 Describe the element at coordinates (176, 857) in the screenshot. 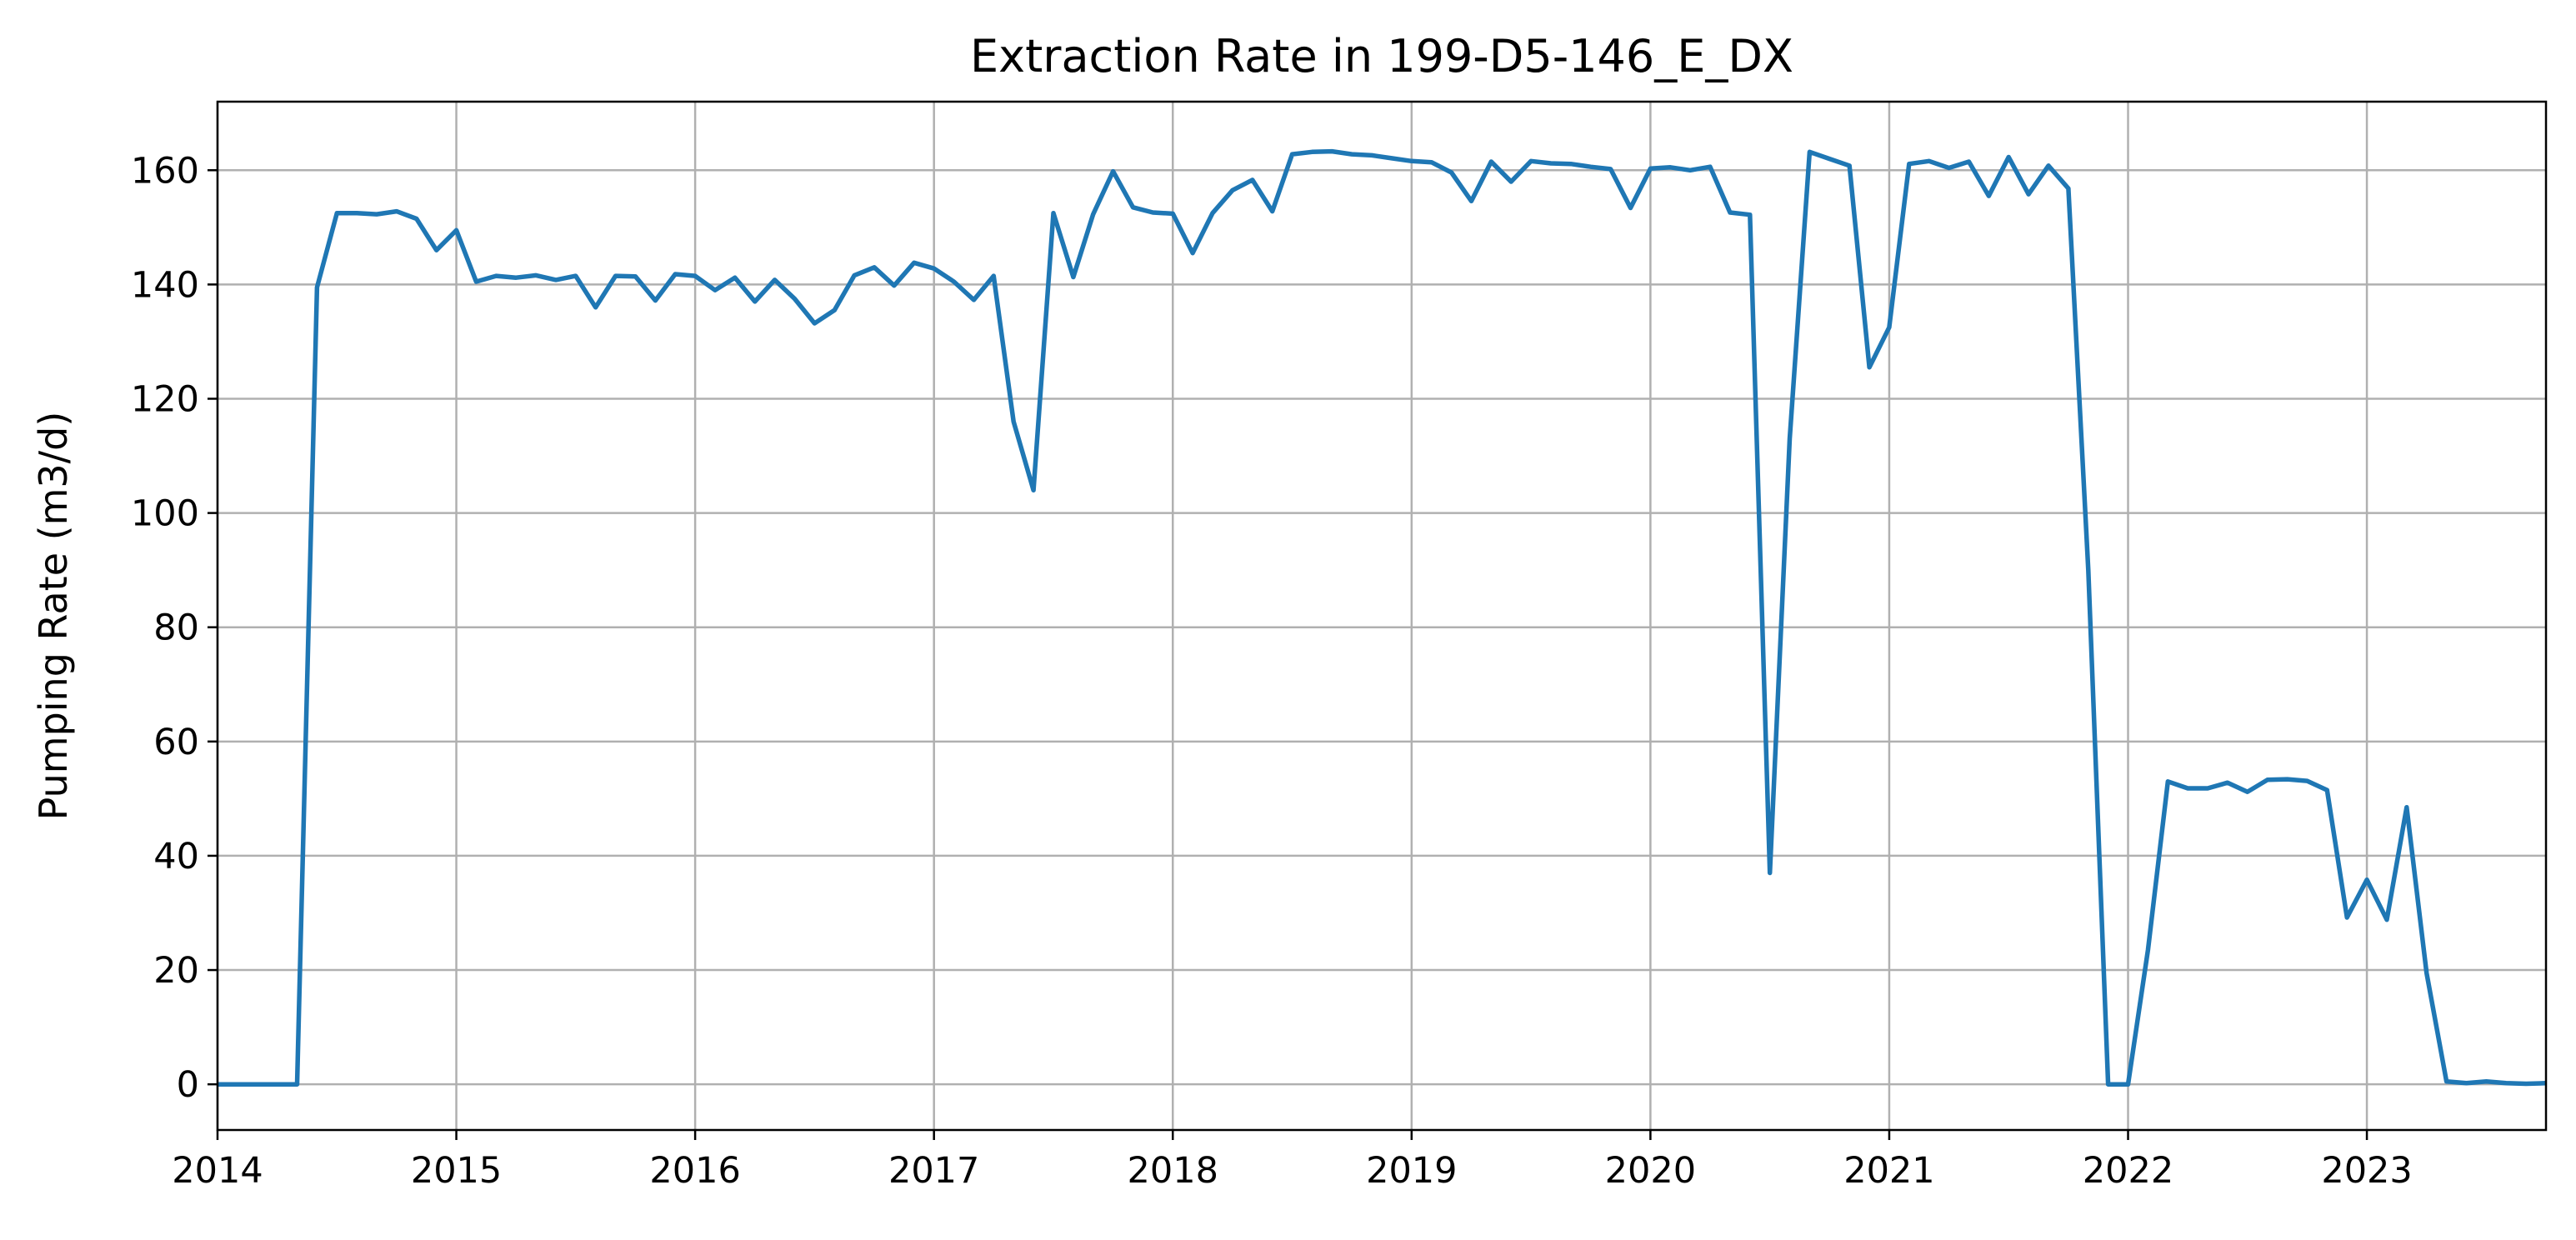

I see `y-tick-label: 40` at that location.